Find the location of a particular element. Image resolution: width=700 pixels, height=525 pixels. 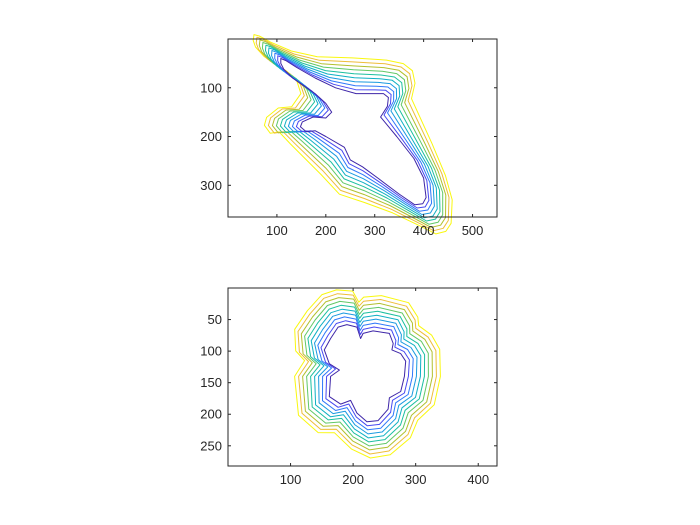

top-y-tick-label: 300 is located at coordinates (211, 185).